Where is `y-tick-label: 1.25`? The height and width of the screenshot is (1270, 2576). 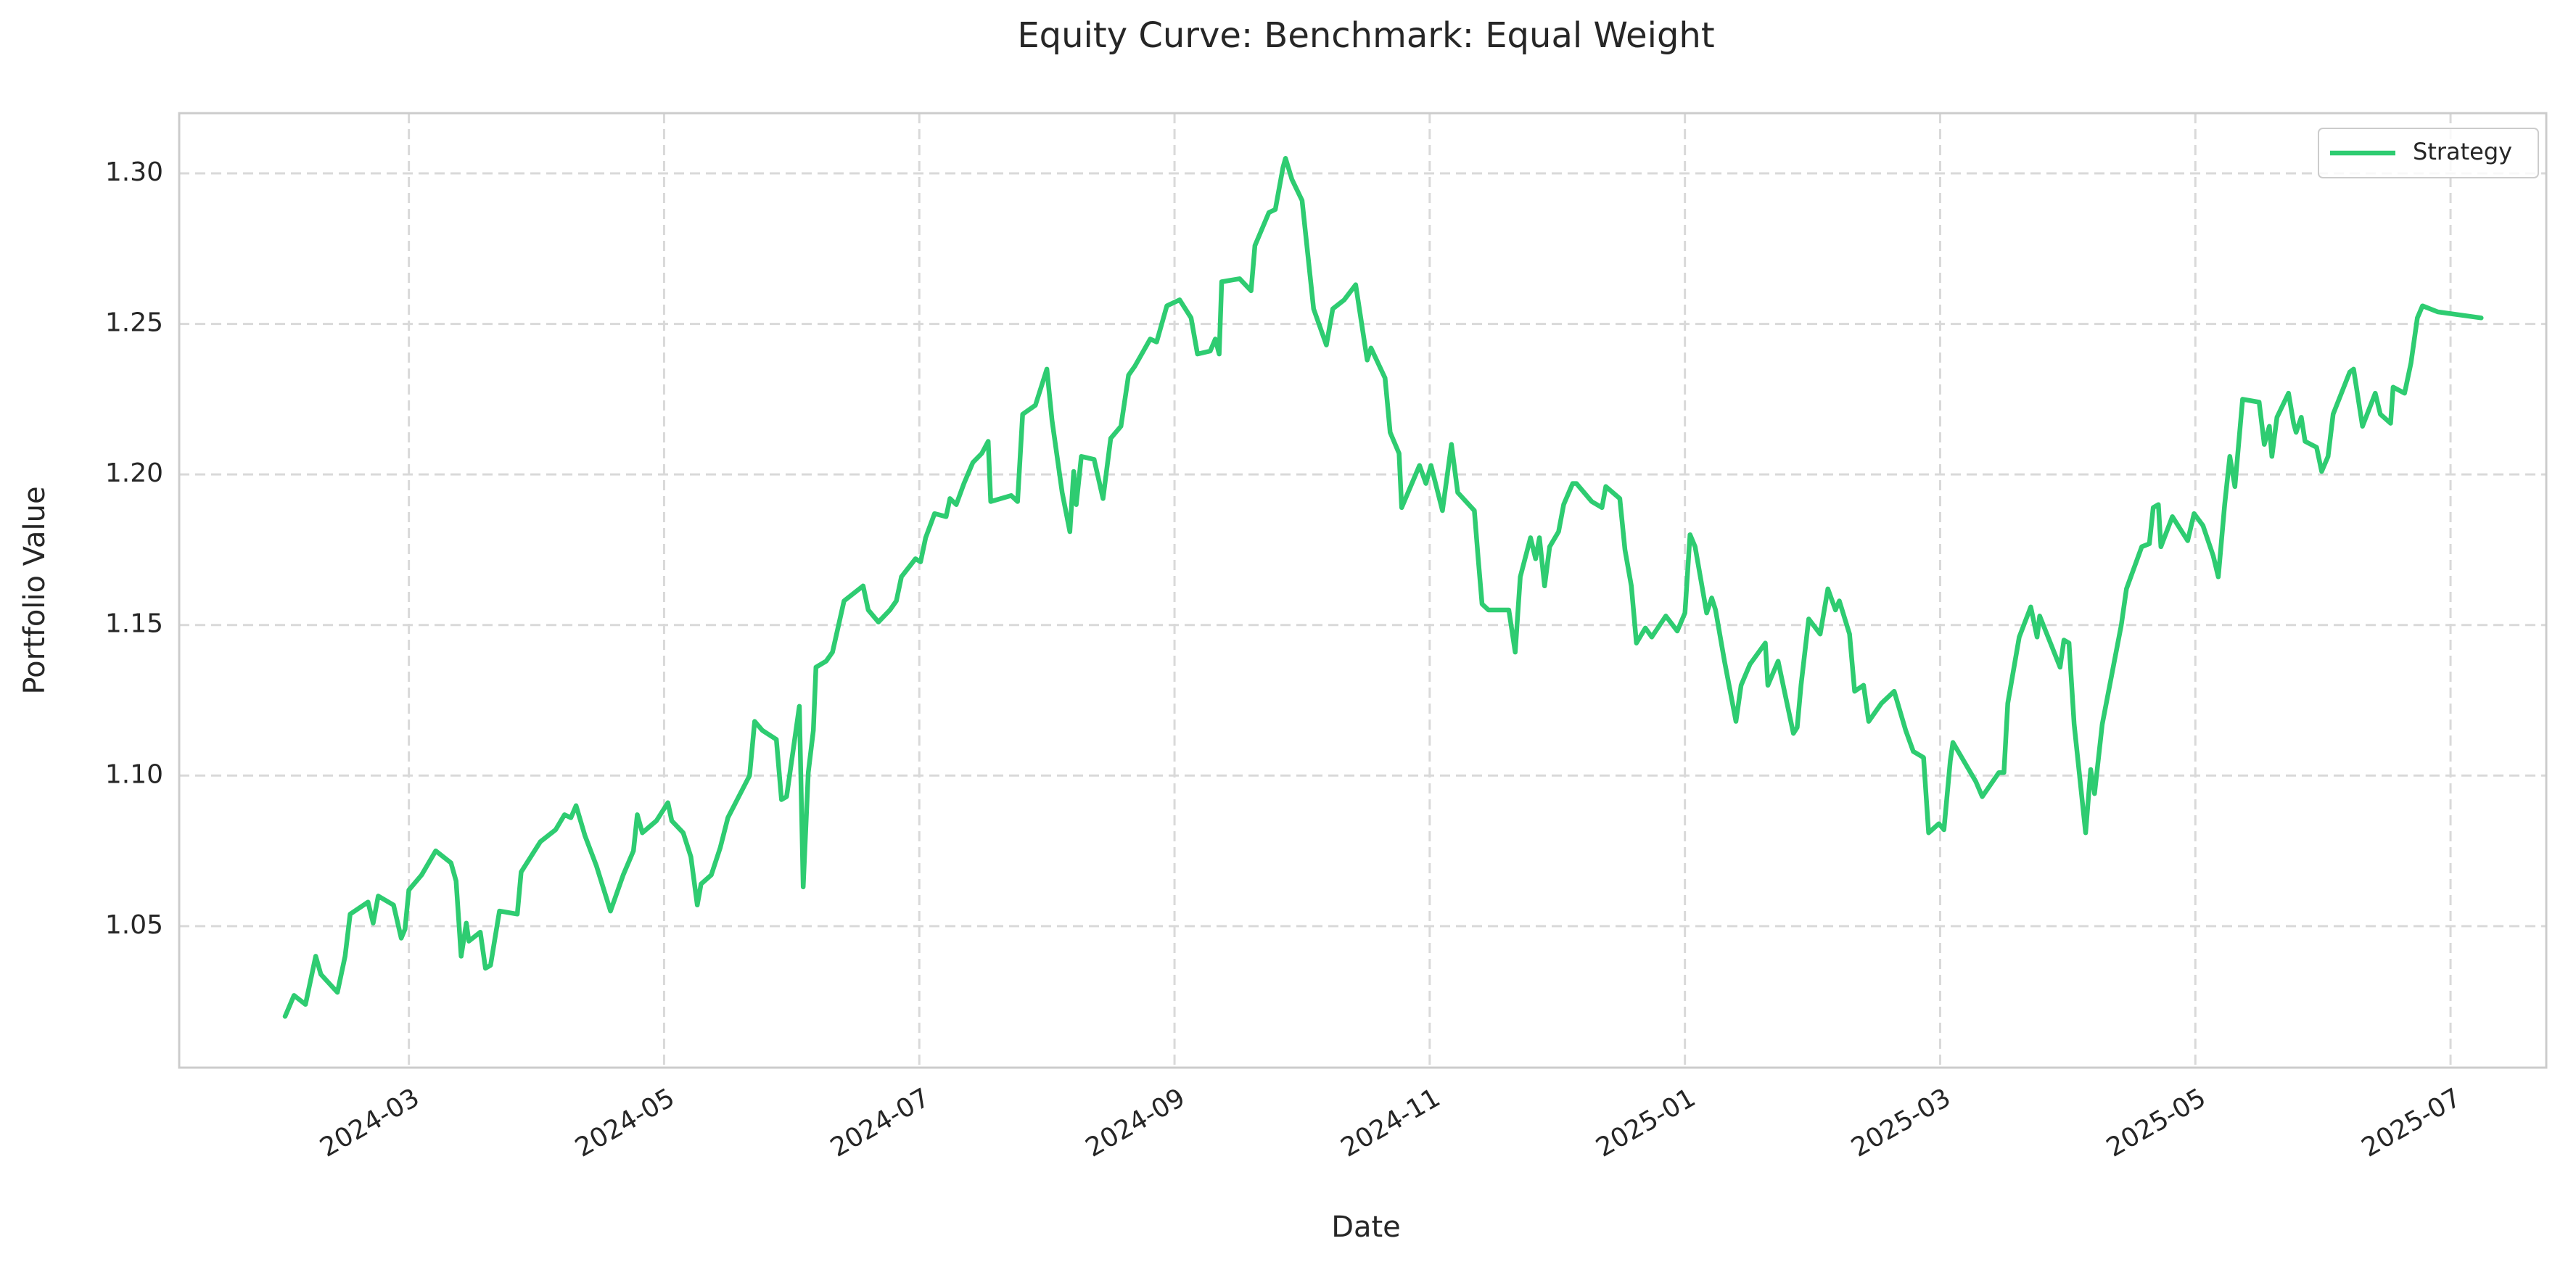
y-tick-label: 1.25 is located at coordinates (134, 323).